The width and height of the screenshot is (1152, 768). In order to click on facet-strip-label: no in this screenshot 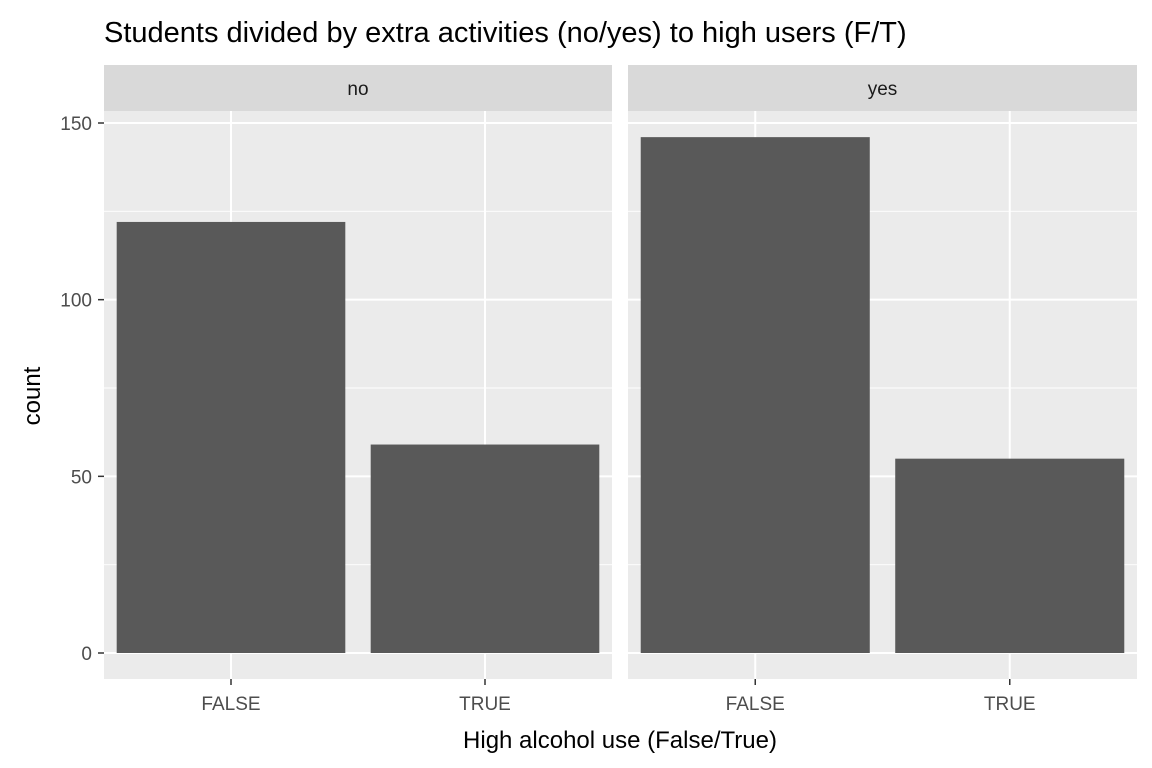, I will do `click(357, 89)`.